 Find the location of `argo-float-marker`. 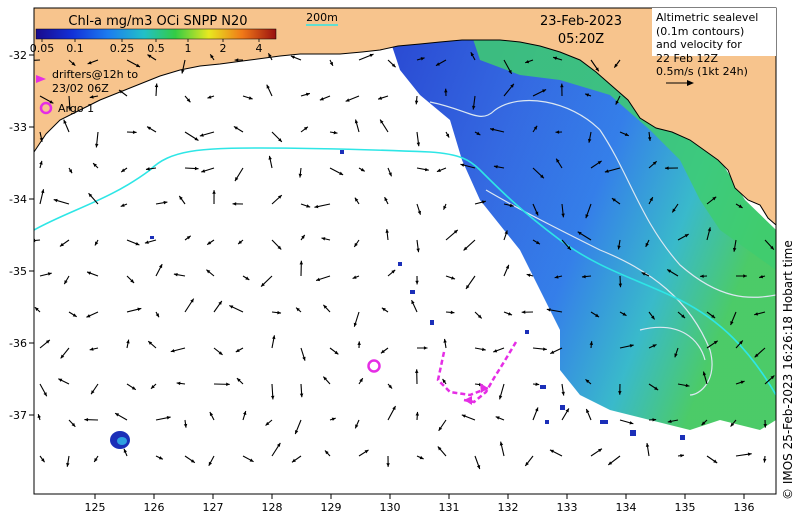

argo-float-marker is located at coordinates (374, 366).